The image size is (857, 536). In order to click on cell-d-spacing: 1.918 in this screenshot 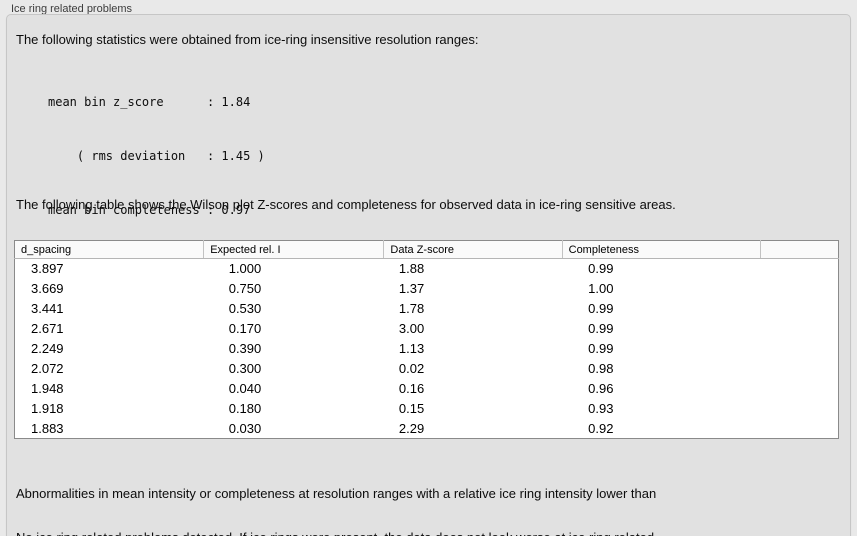, I will do `click(47, 408)`.